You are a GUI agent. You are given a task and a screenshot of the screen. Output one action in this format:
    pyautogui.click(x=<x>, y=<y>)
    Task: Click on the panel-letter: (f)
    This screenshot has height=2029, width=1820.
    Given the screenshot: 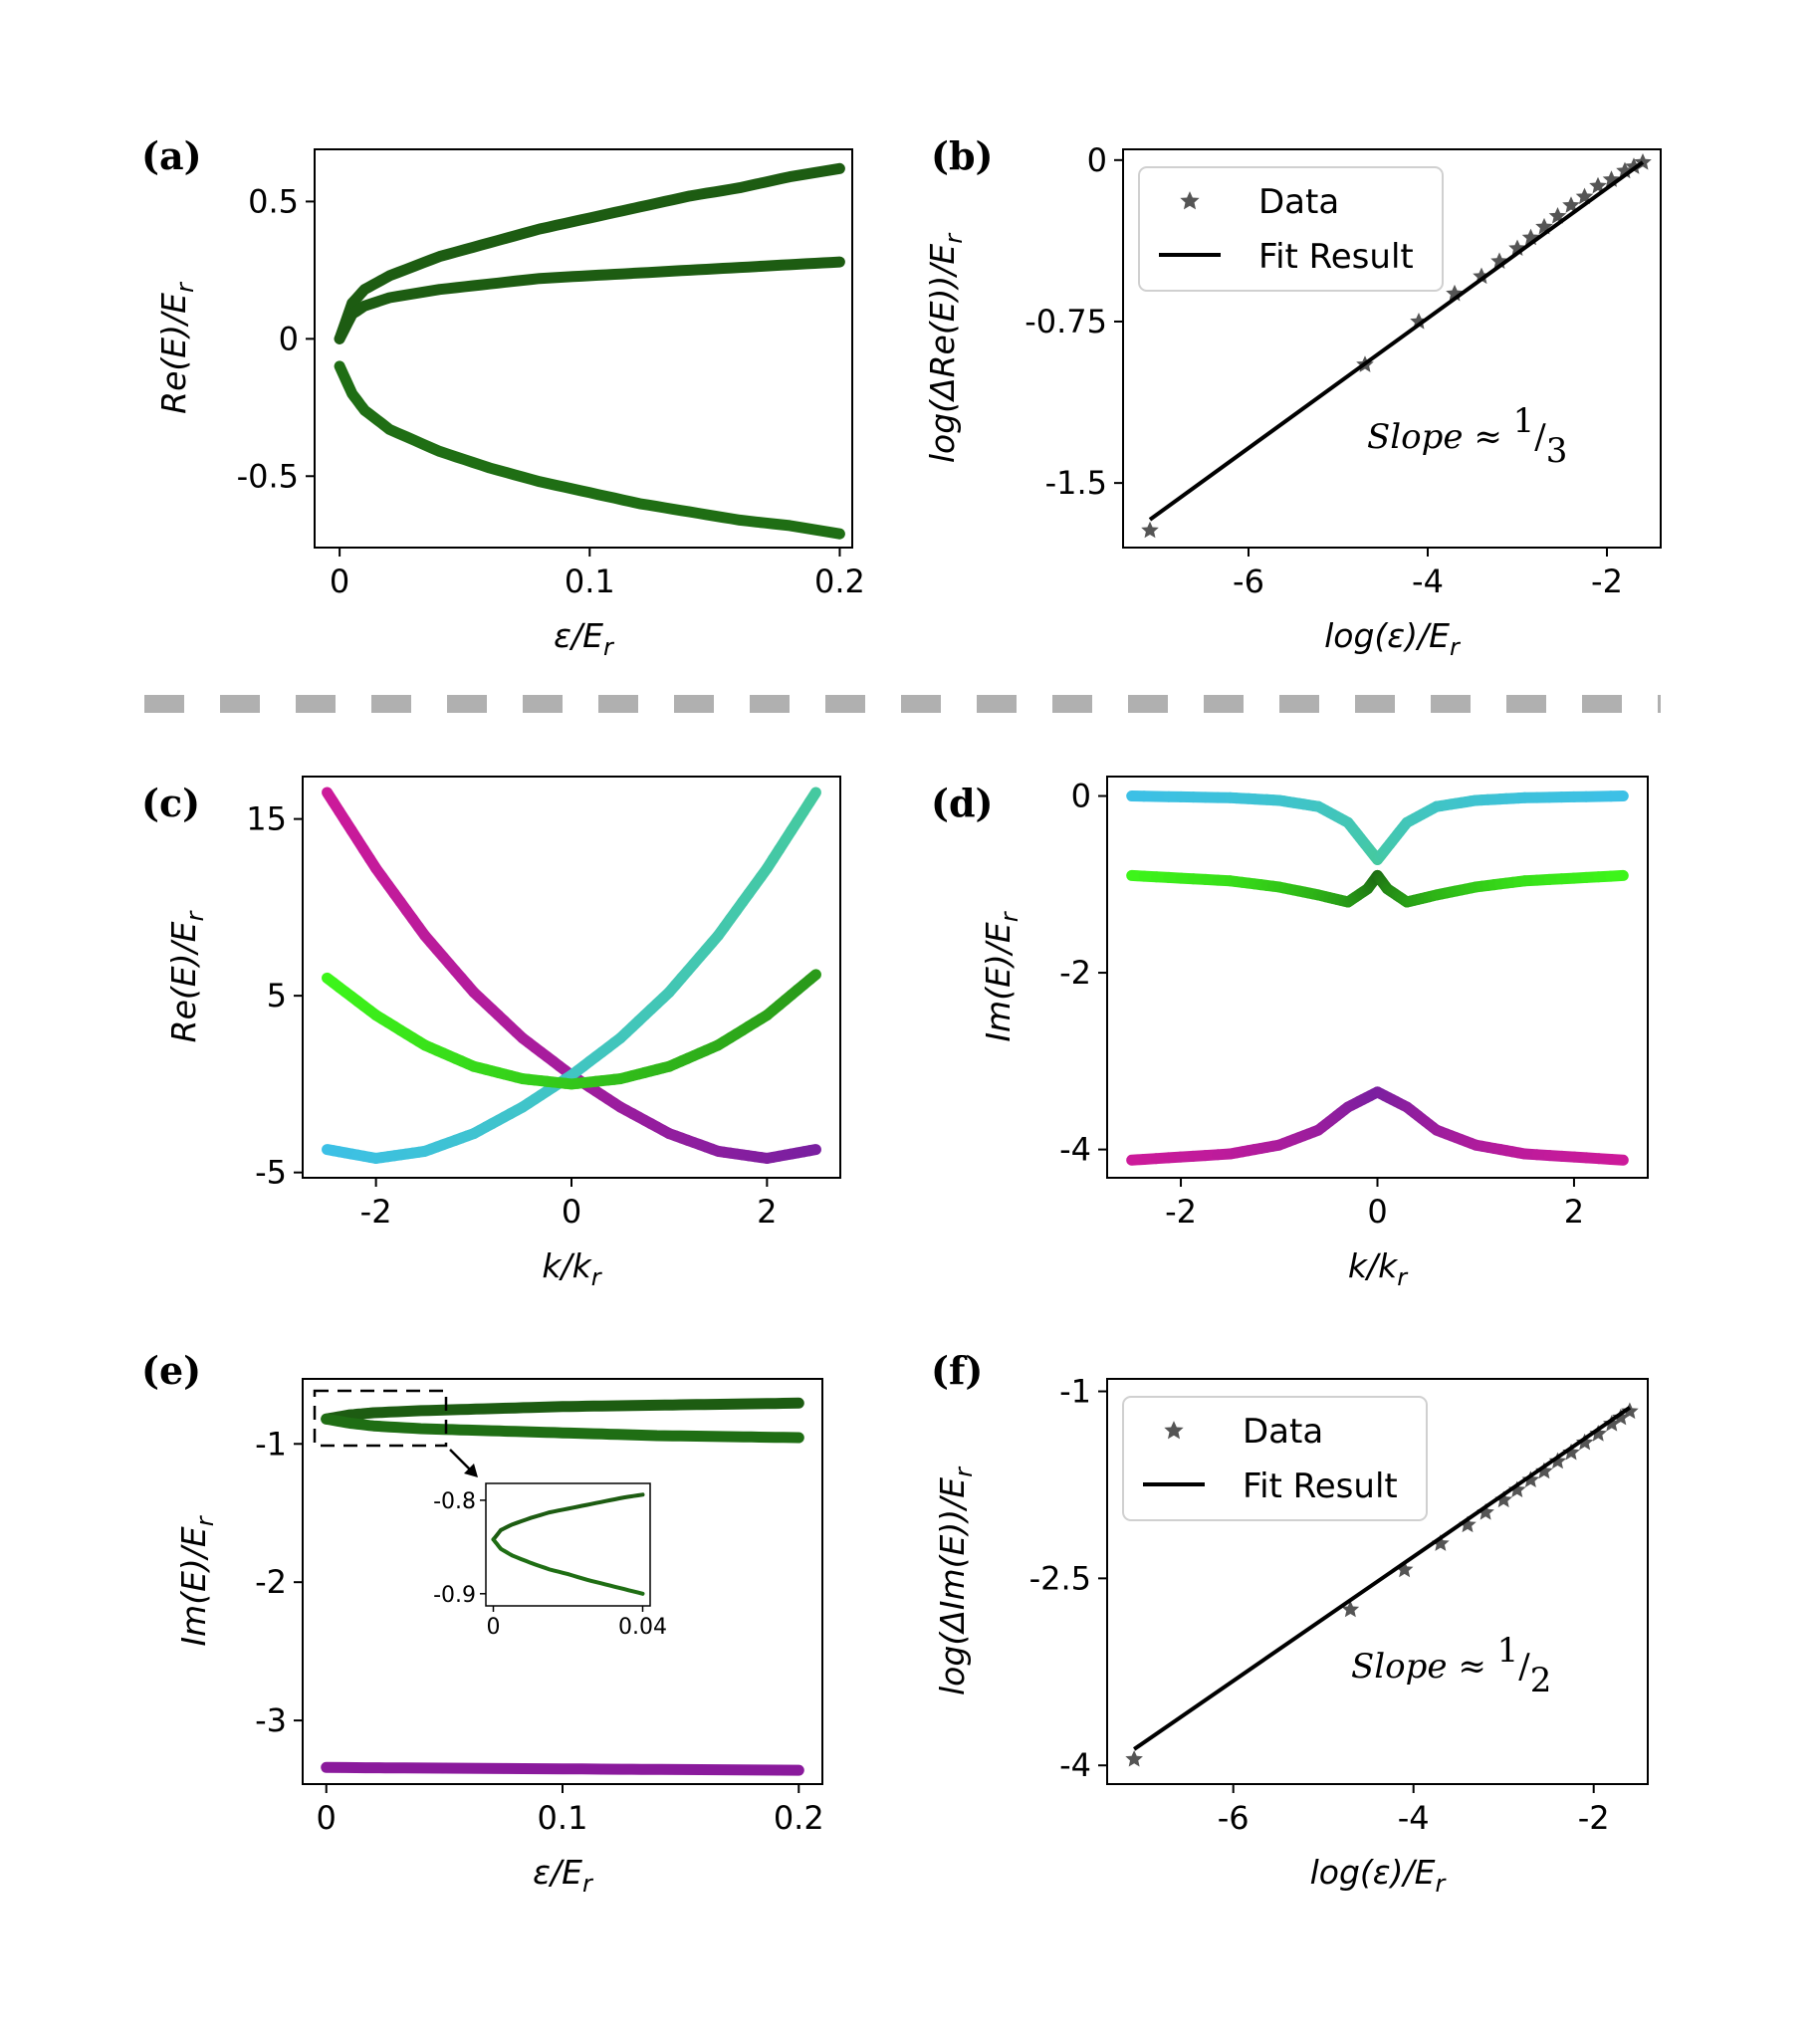 What is the action you would take?
    pyautogui.click(x=957, y=1371)
    